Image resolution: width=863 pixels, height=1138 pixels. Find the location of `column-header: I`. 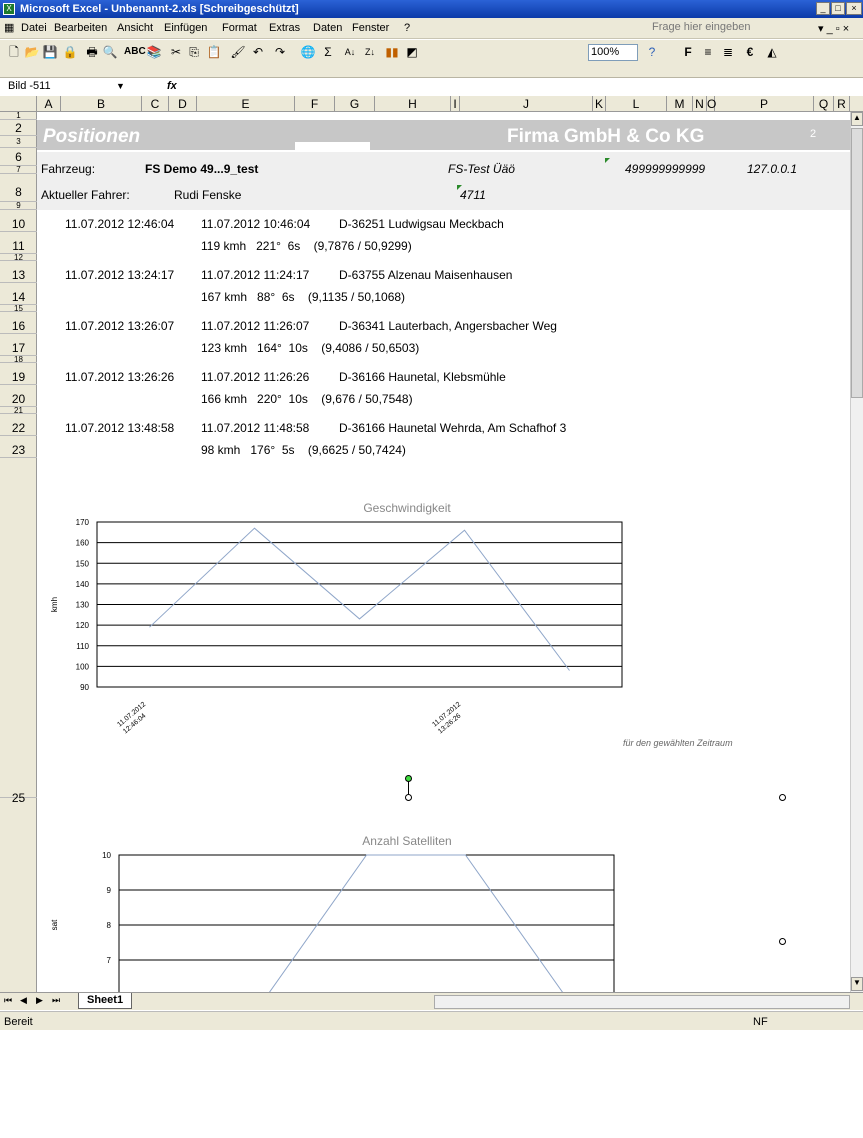

column-header: I is located at coordinates (455, 104).